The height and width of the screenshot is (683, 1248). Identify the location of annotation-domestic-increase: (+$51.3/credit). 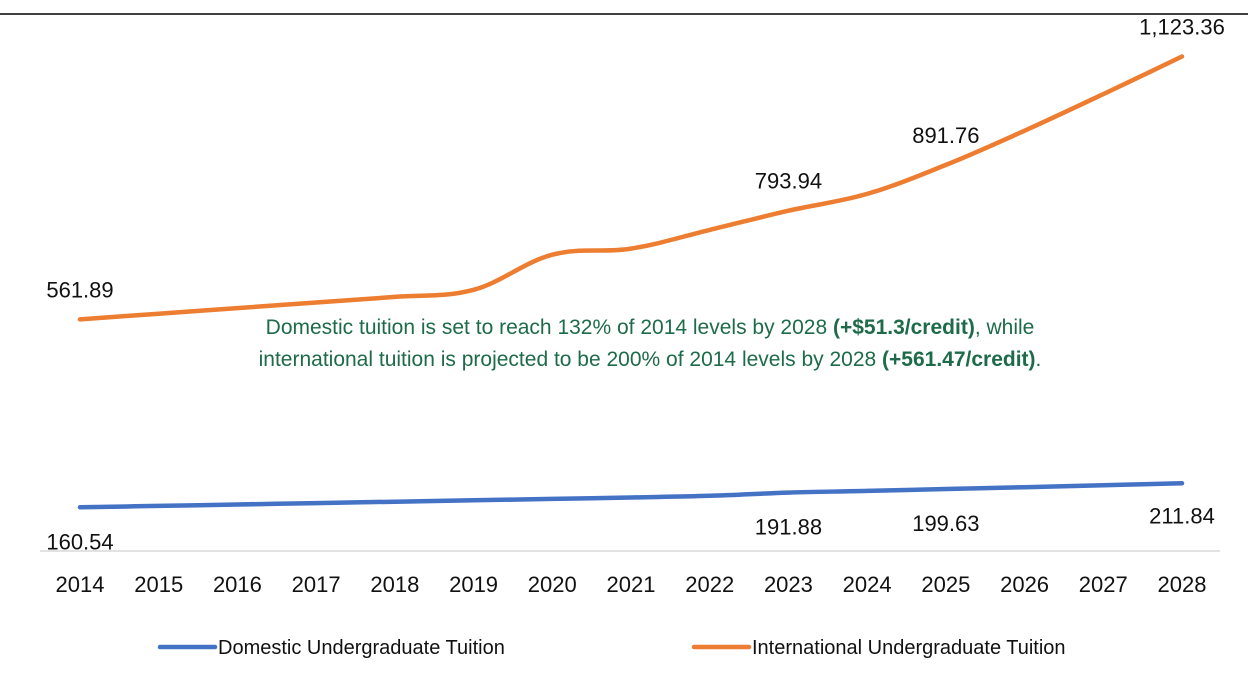
(903, 327).